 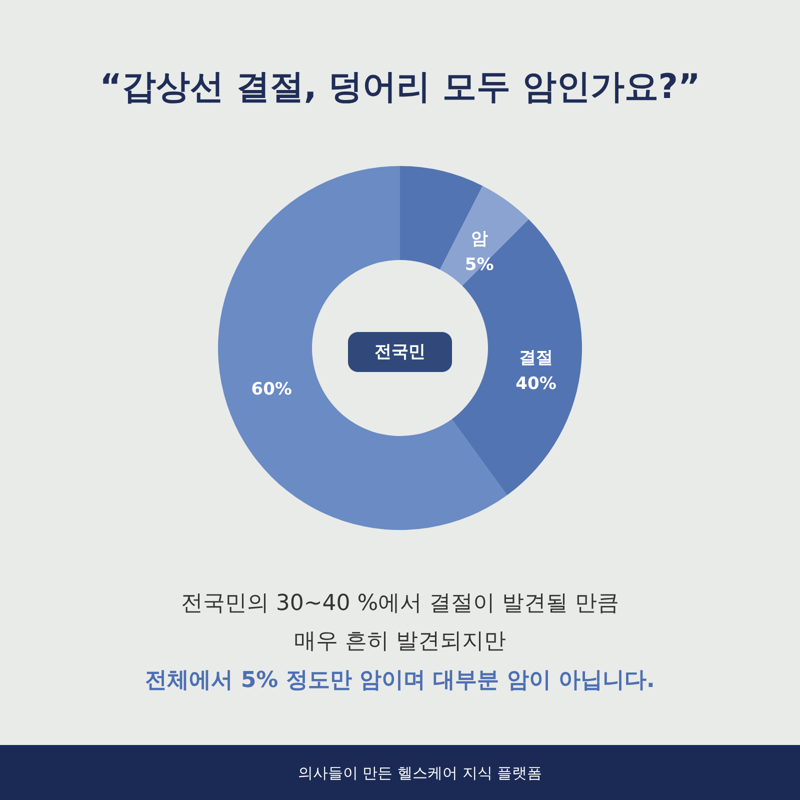 What do you see at coordinates (400, 87) in the screenshot?
I see `chart-title: “갑상선 결절, 덩어리 모두 암인가요?”` at bounding box center [400, 87].